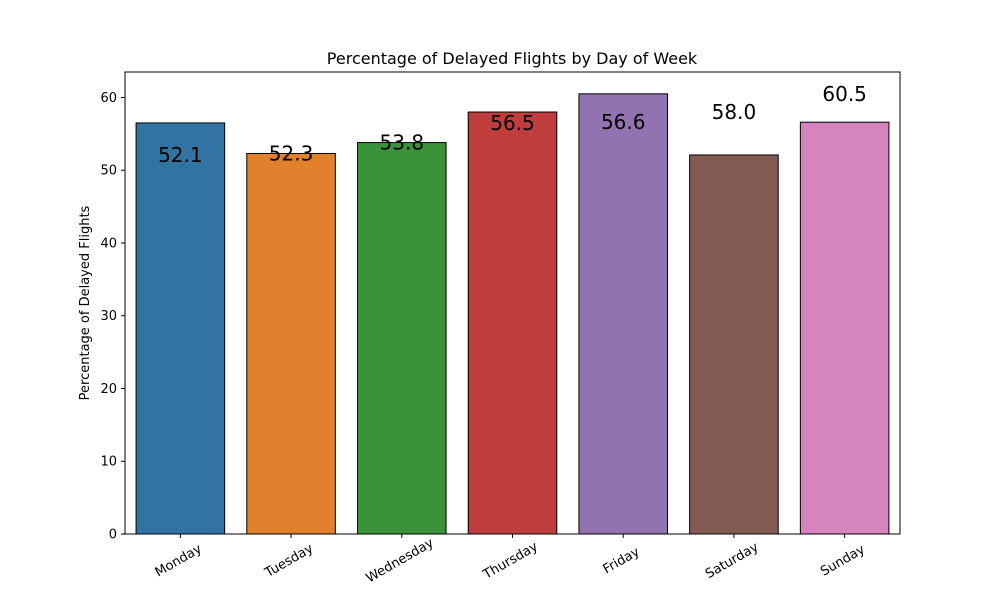 Image resolution: width=1000 pixels, height=600 pixels. What do you see at coordinates (843, 560) in the screenshot?
I see `x-tick-label-sunday: Sunday` at bounding box center [843, 560].